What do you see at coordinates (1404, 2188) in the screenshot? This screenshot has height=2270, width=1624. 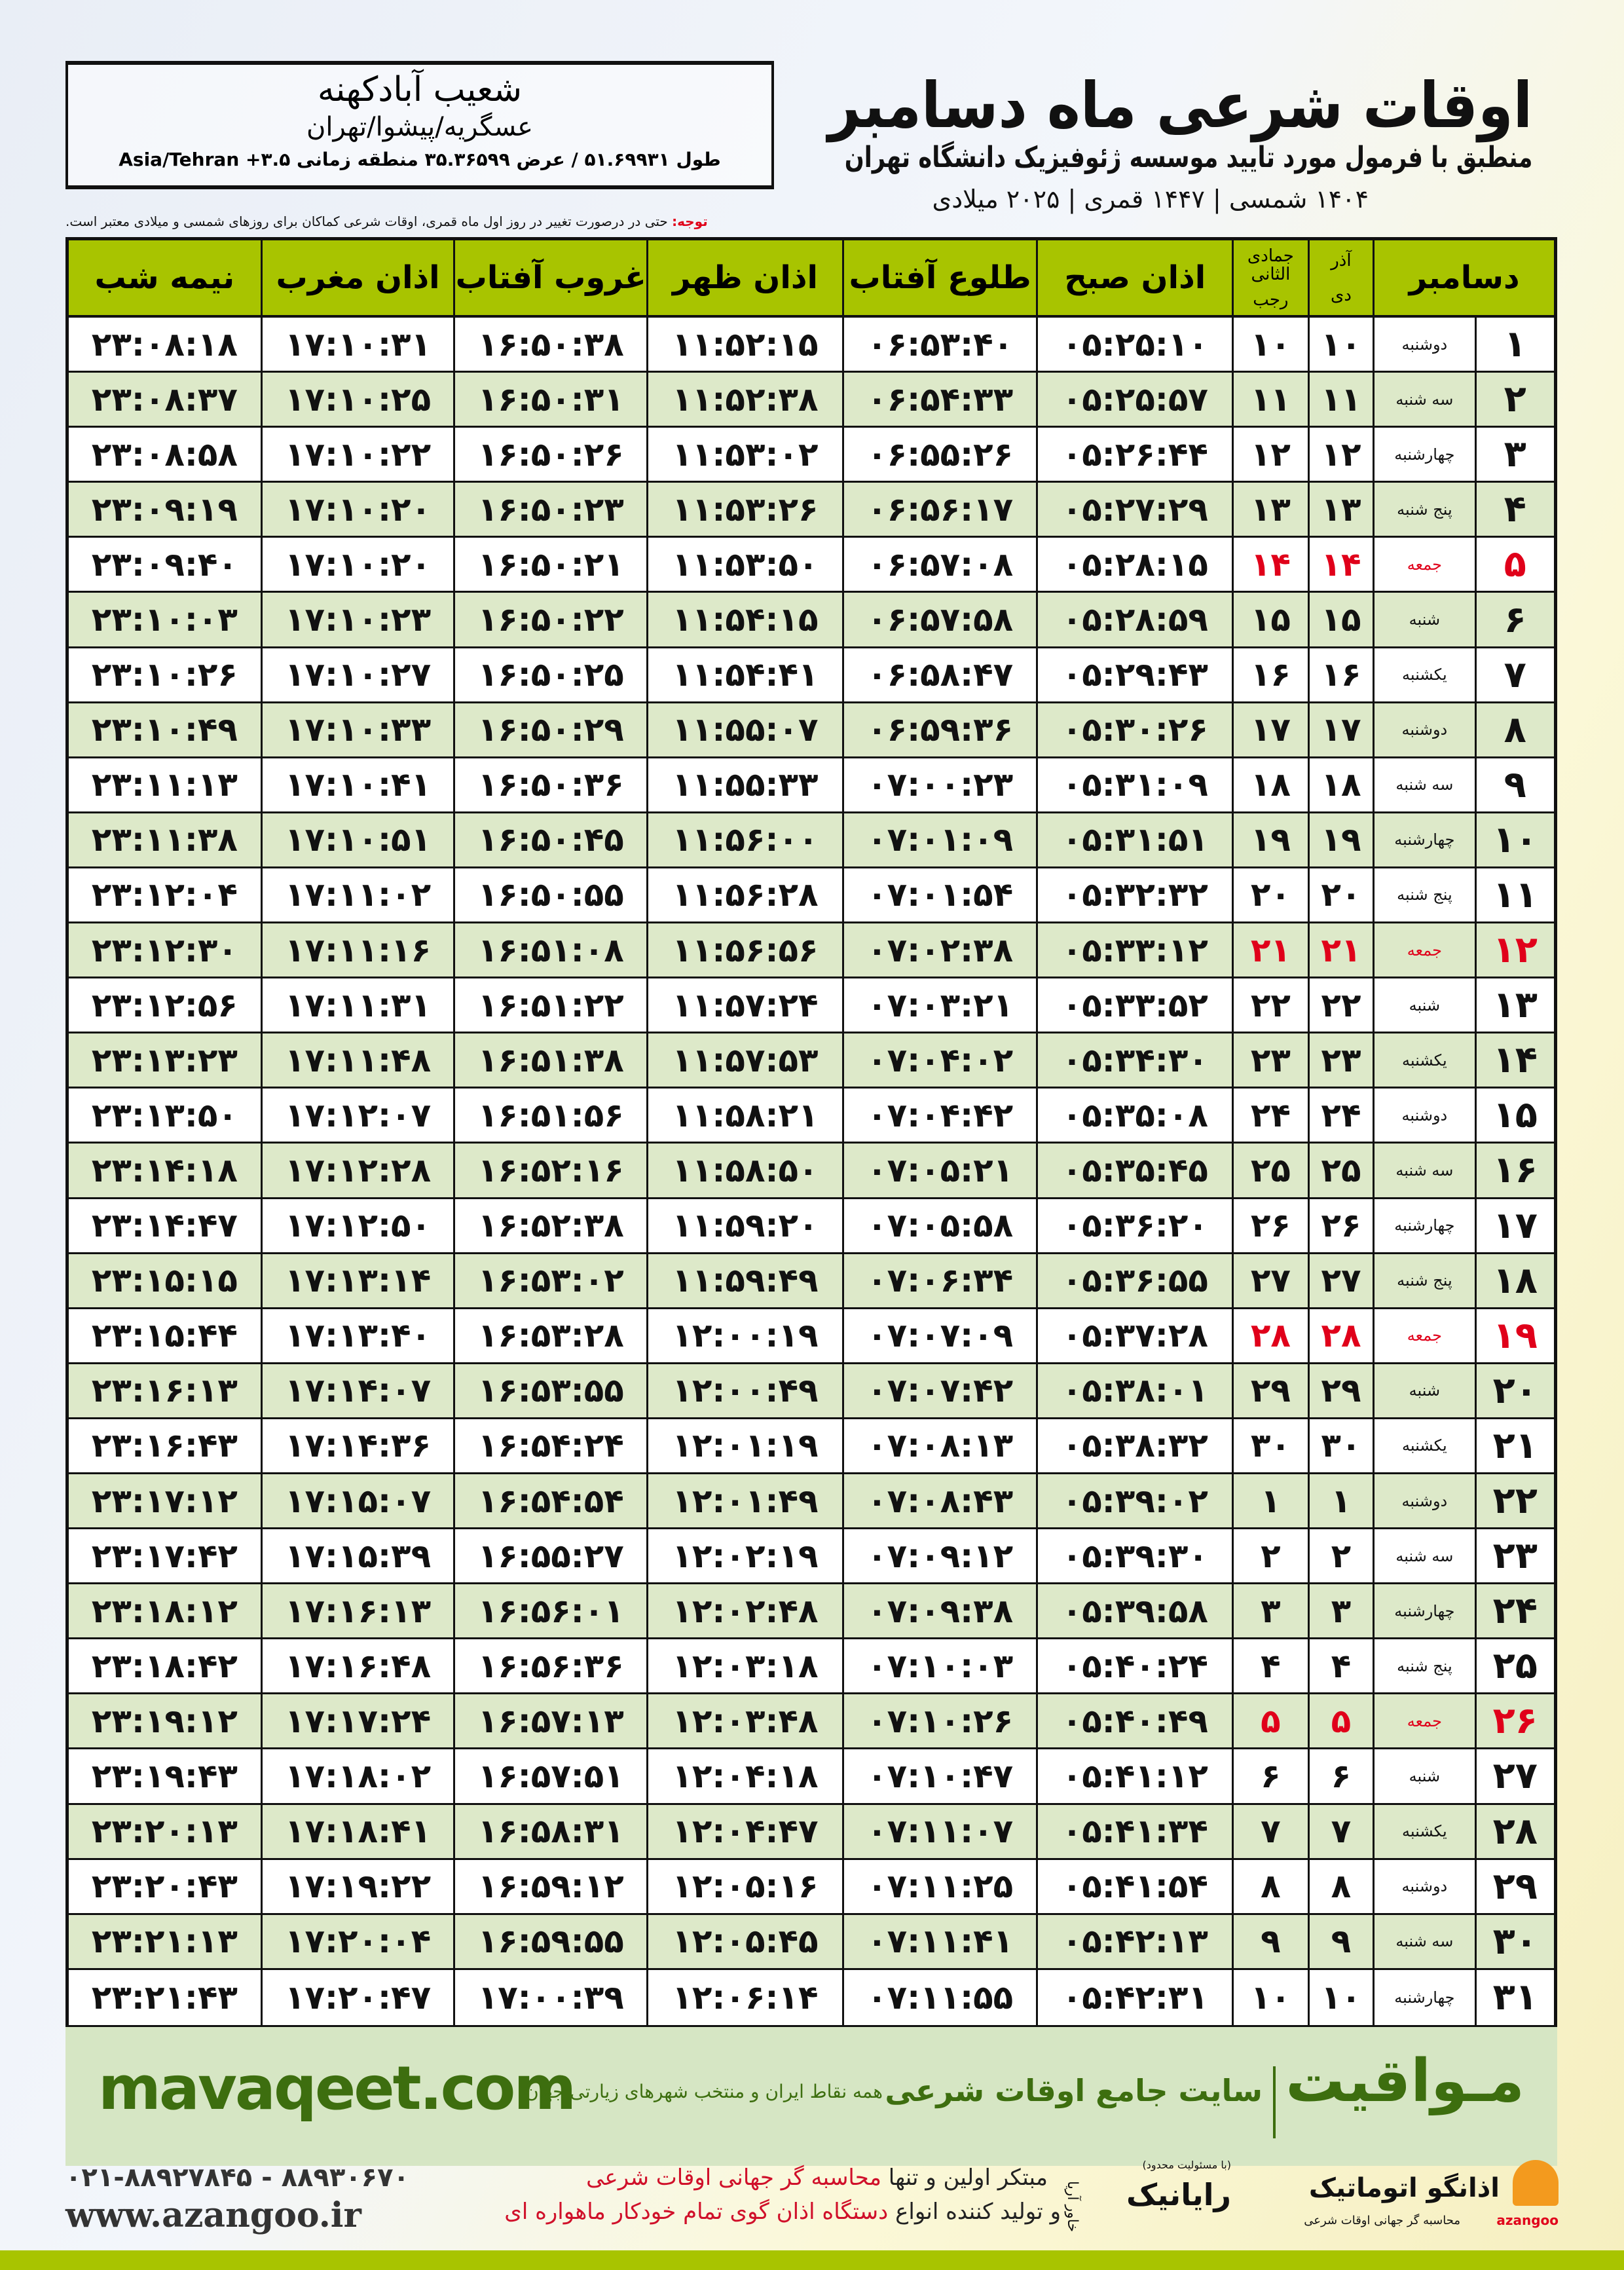 I see `azangoo-logo: اذانگو اتوماتیک` at bounding box center [1404, 2188].